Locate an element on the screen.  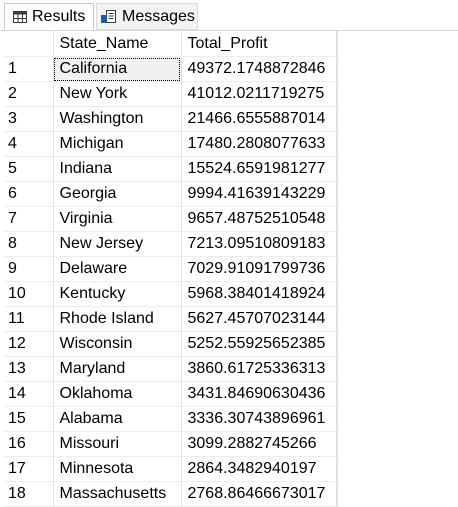
state-name-cell: Massachusetts is located at coordinates (117, 494).